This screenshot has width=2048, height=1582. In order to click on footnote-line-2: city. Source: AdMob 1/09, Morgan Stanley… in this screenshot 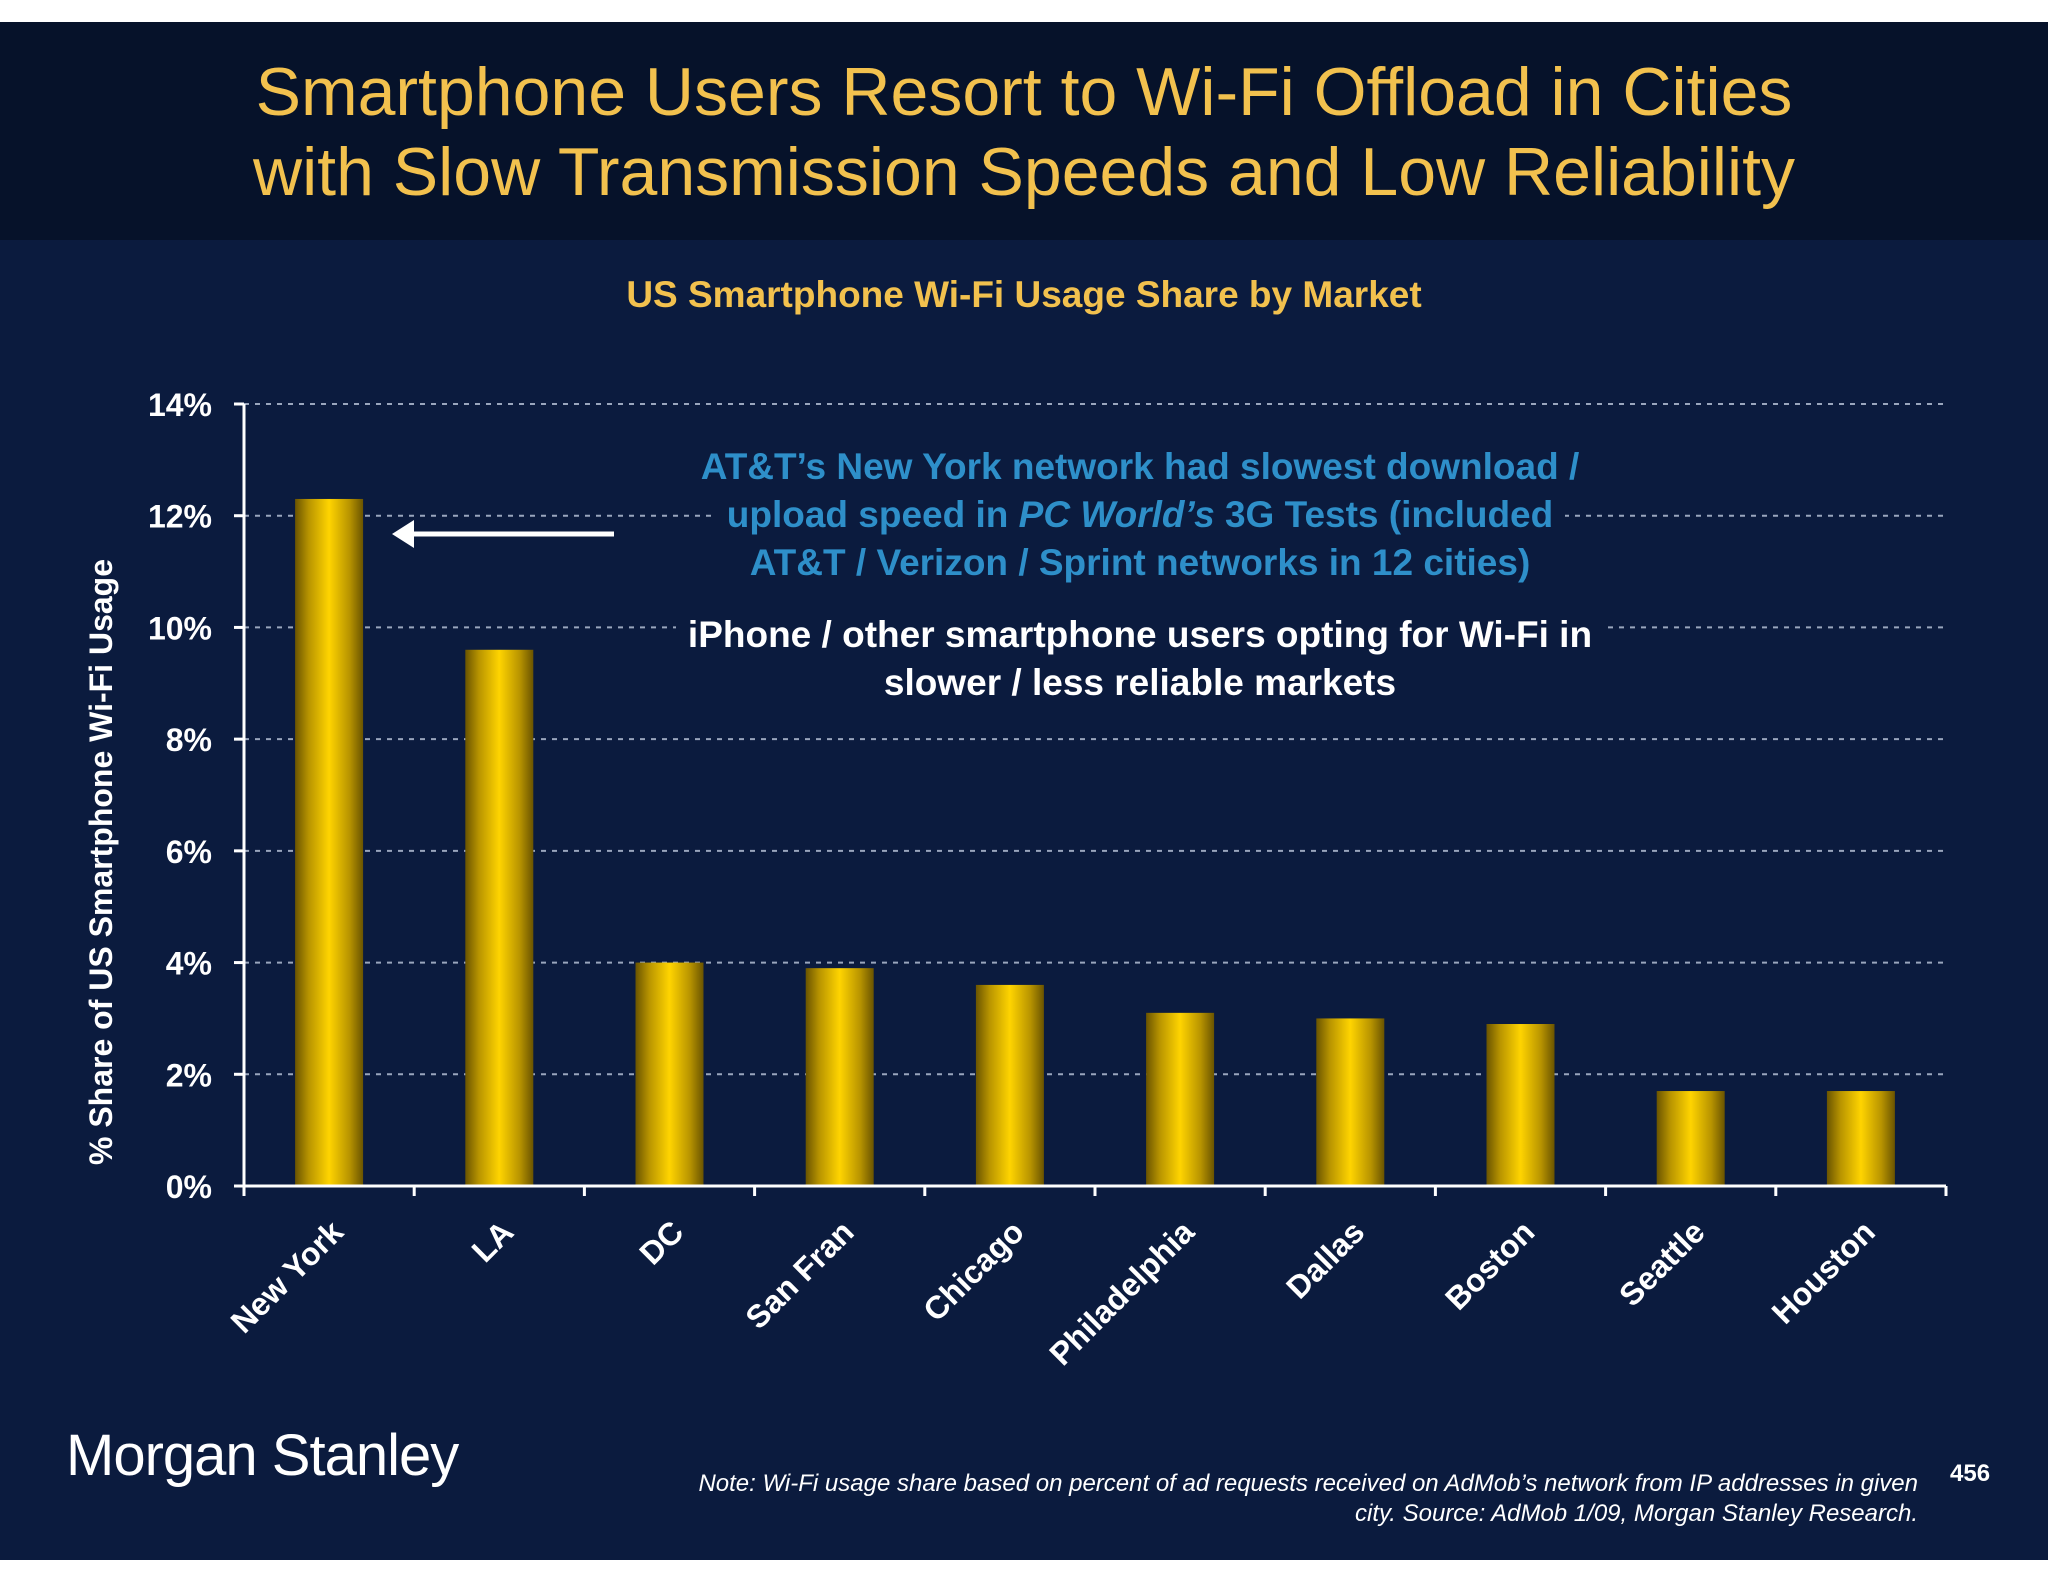, I will do `click(1636, 1513)`.